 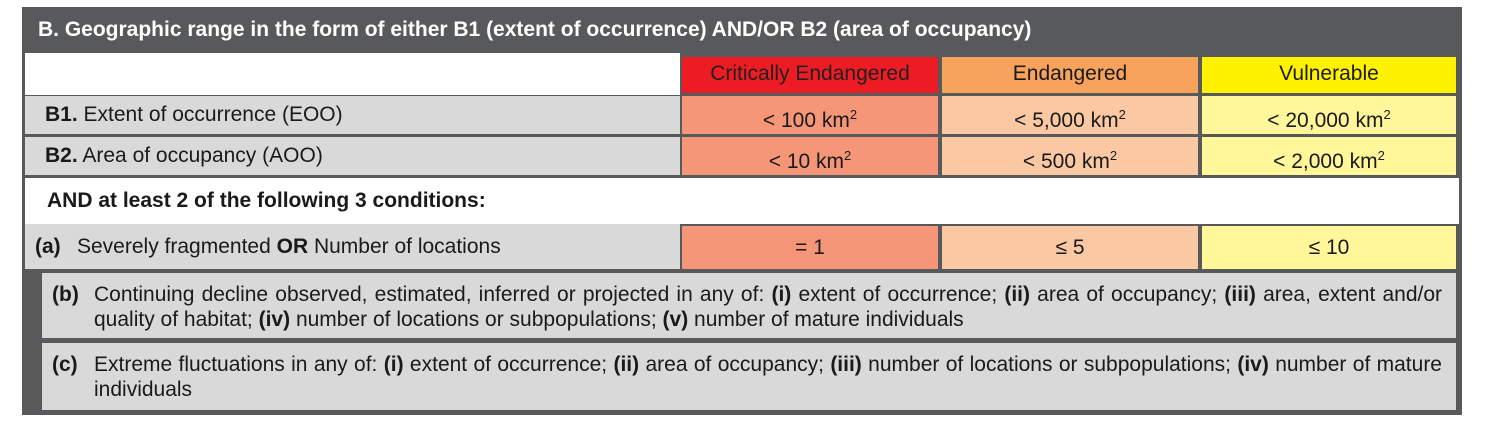 What do you see at coordinates (810, 156) in the screenshot?
I see `row-b2-critically-endangered: < 10 km2` at bounding box center [810, 156].